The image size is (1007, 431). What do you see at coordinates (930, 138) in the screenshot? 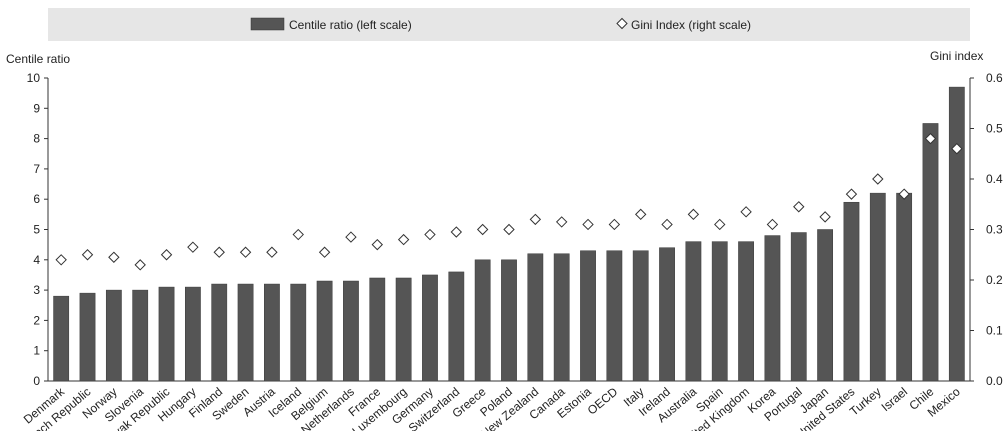
I see `gini-marker-chile` at bounding box center [930, 138].